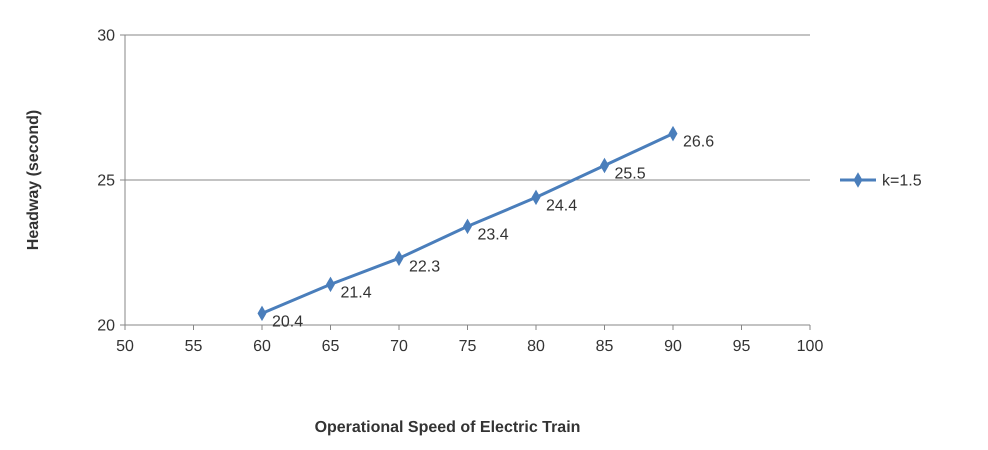 The height and width of the screenshot is (450, 988). I want to click on x-tick-label: 75, so click(467, 346).